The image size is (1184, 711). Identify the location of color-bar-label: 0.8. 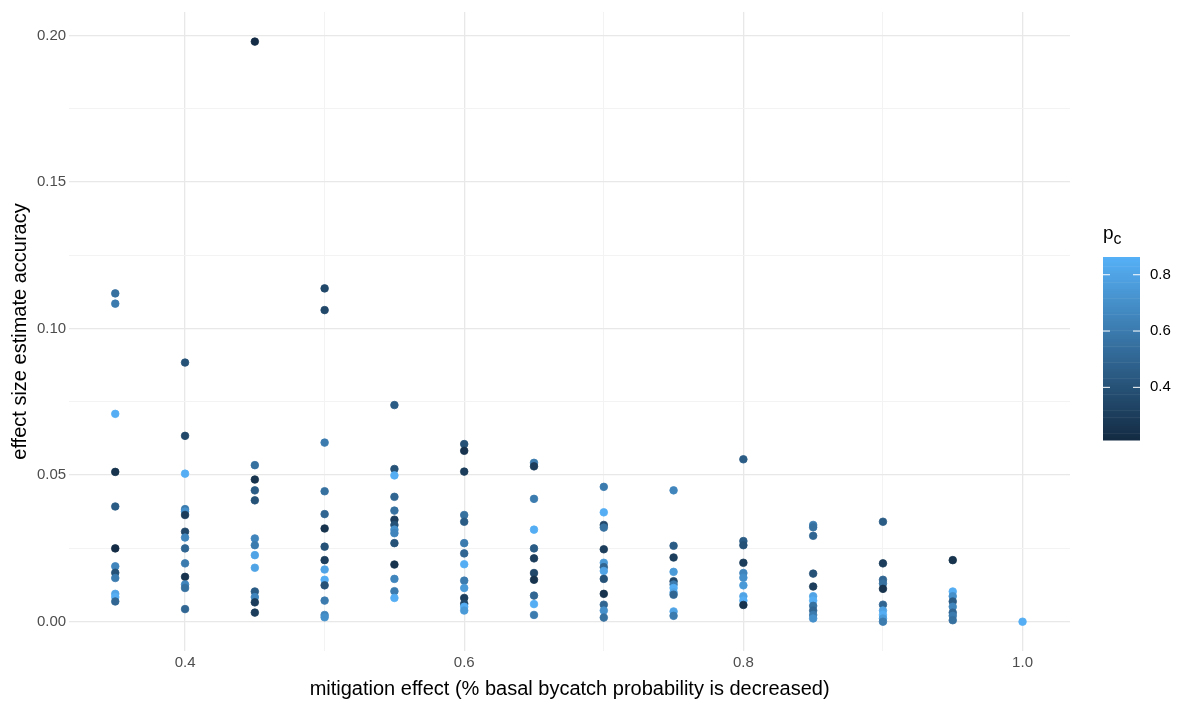
(1160, 273).